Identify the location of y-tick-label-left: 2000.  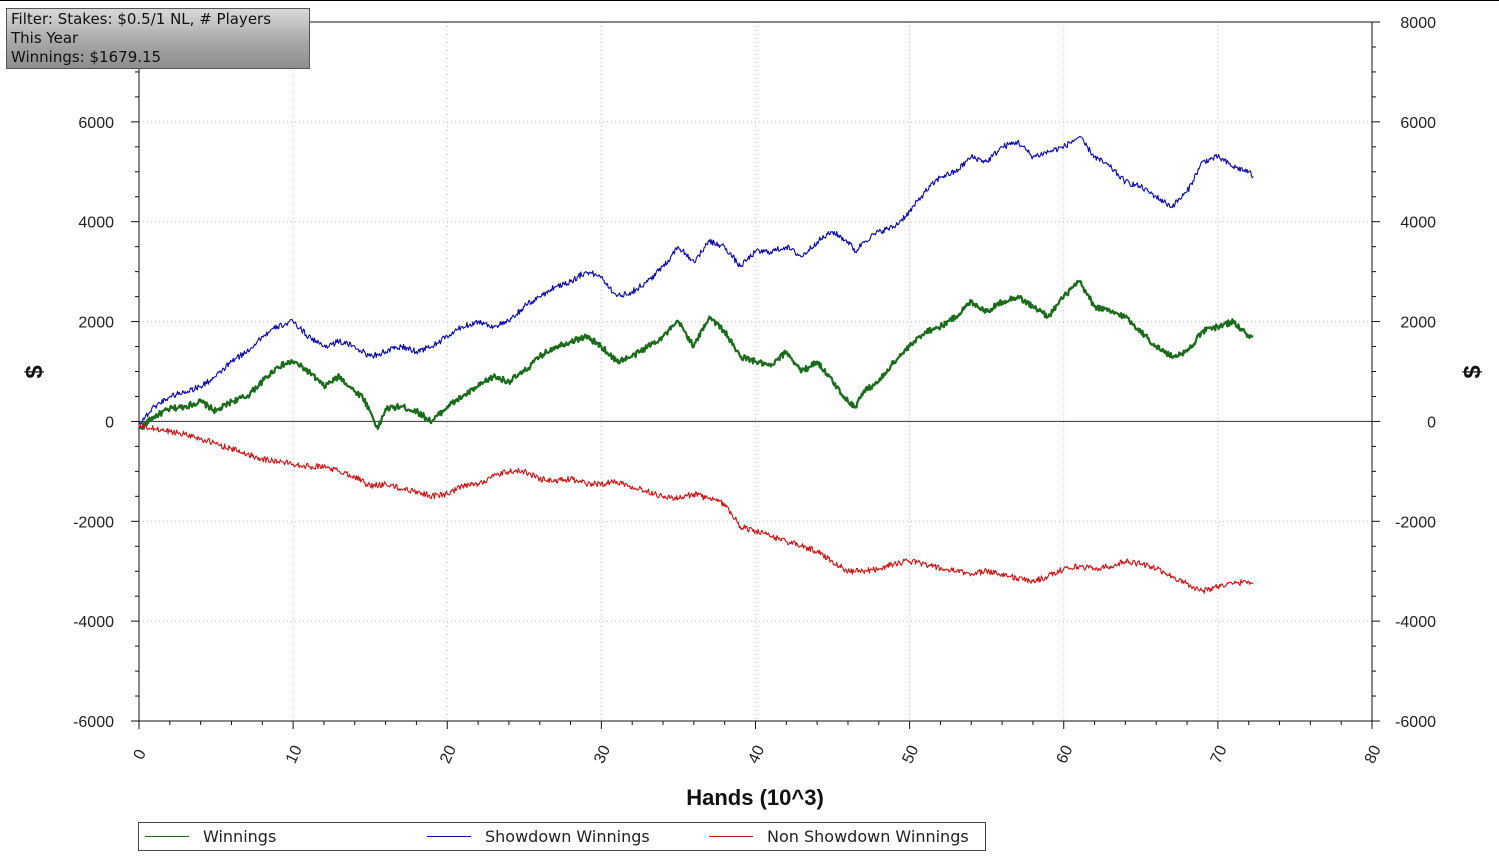
(96, 323).